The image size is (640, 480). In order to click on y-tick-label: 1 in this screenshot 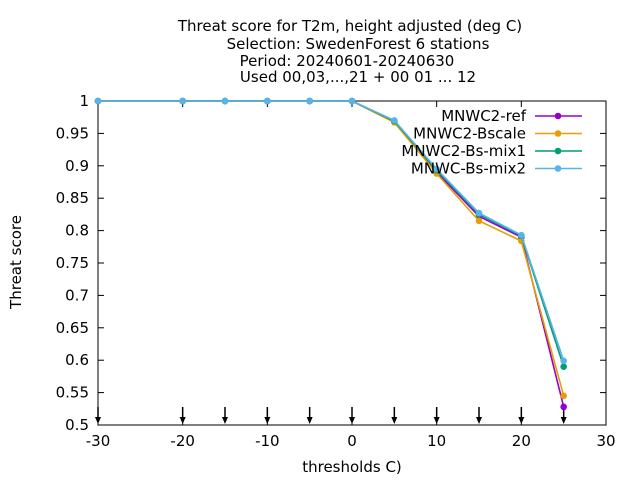, I will do `click(84, 101)`.